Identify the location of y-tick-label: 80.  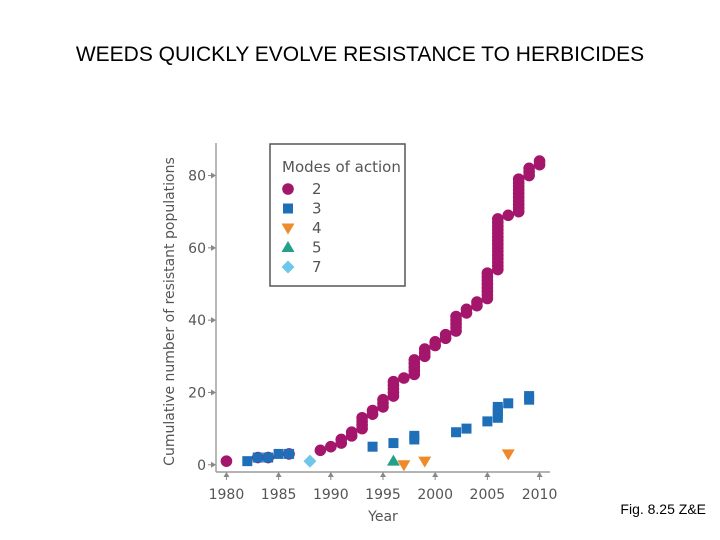
(197, 177).